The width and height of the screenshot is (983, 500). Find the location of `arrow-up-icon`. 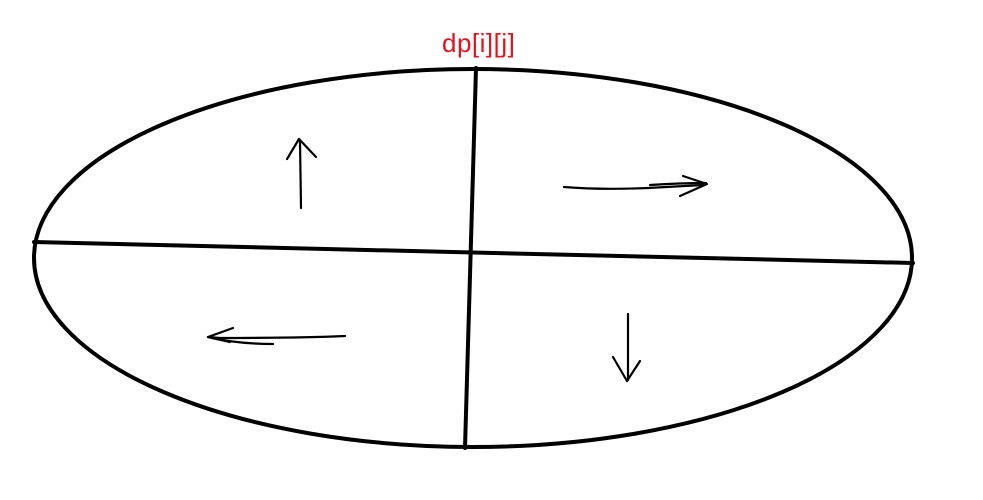

arrow-up-icon is located at coordinates (301, 173).